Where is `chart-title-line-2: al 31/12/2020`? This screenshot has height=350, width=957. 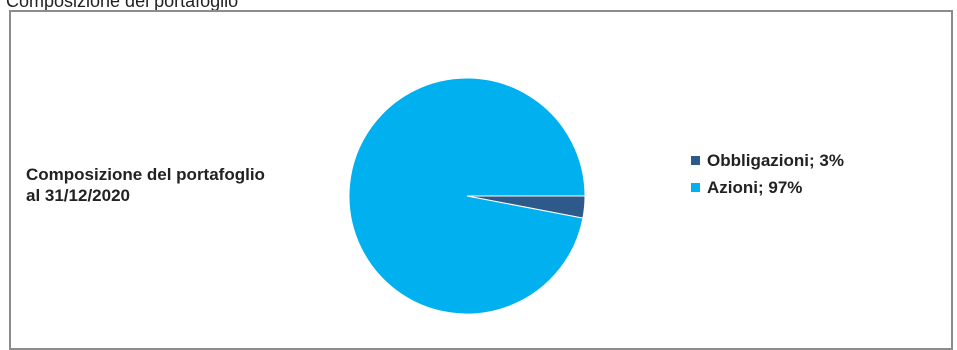 chart-title-line-2: al 31/12/2020 is located at coordinates (78, 195).